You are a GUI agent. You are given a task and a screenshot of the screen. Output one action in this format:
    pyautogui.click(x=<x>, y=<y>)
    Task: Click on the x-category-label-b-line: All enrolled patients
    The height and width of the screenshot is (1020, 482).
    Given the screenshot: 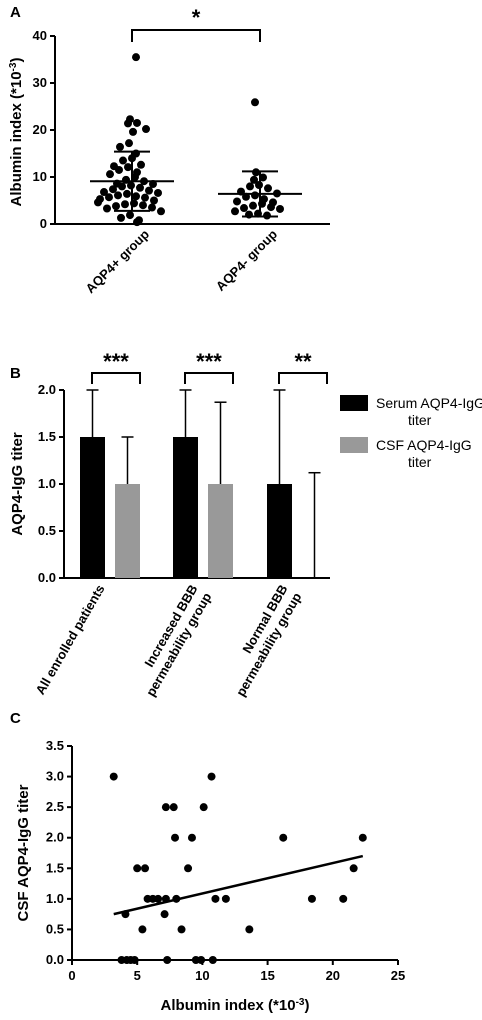 What is the action you would take?
    pyautogui.click(x=69, y=639)
    